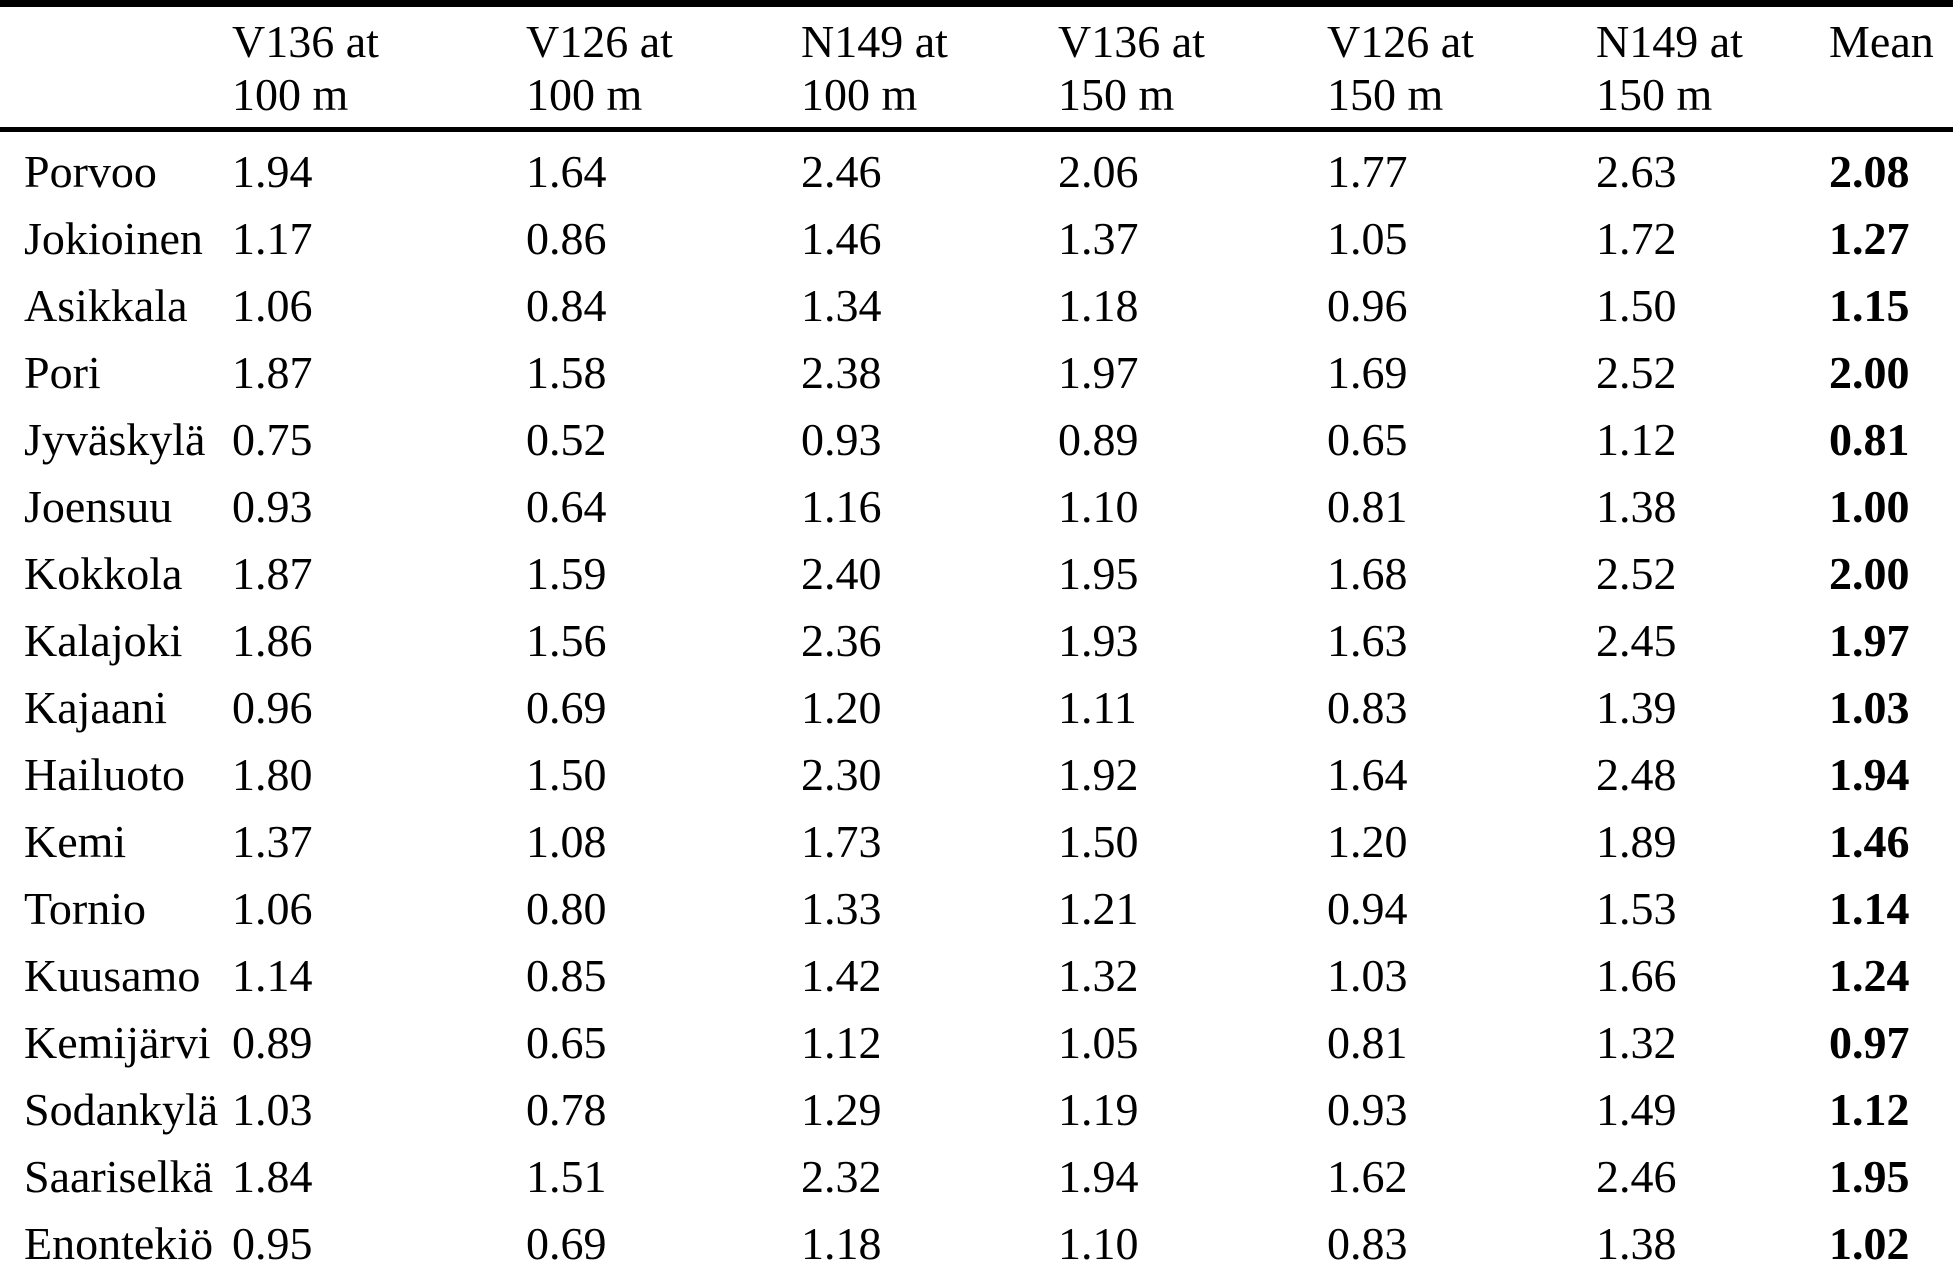 This screenshot has height=1269, width=1953. What do you see at coordinates (1098, 506) in the screenshot?
I see `value-cell: 1.10` at bounding box center [1098, 506].